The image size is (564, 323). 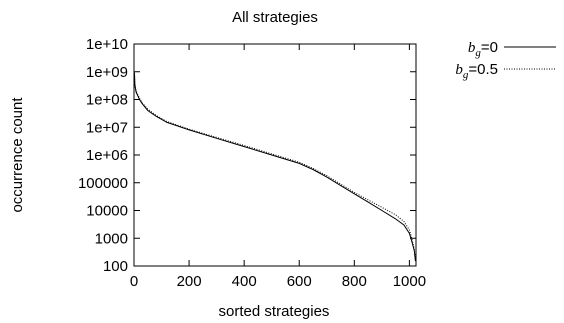 I want to click on legend-value: =0.5, so click(x=483, y=69).